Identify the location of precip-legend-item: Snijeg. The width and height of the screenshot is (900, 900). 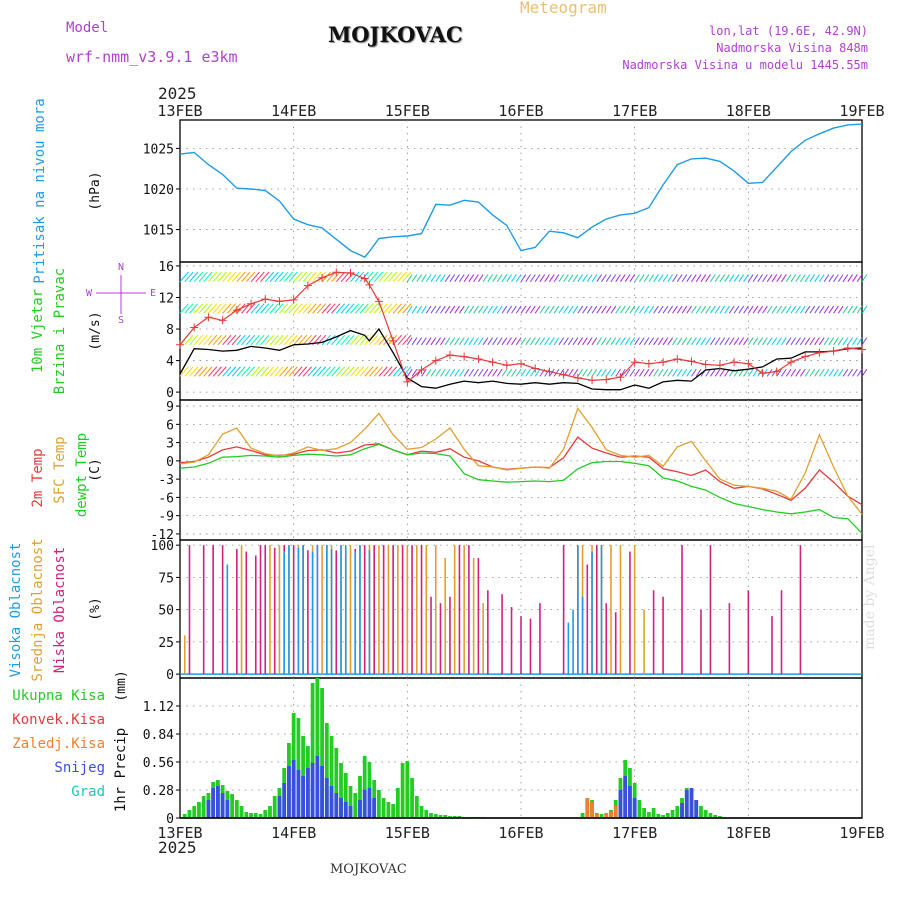
(79, 768).